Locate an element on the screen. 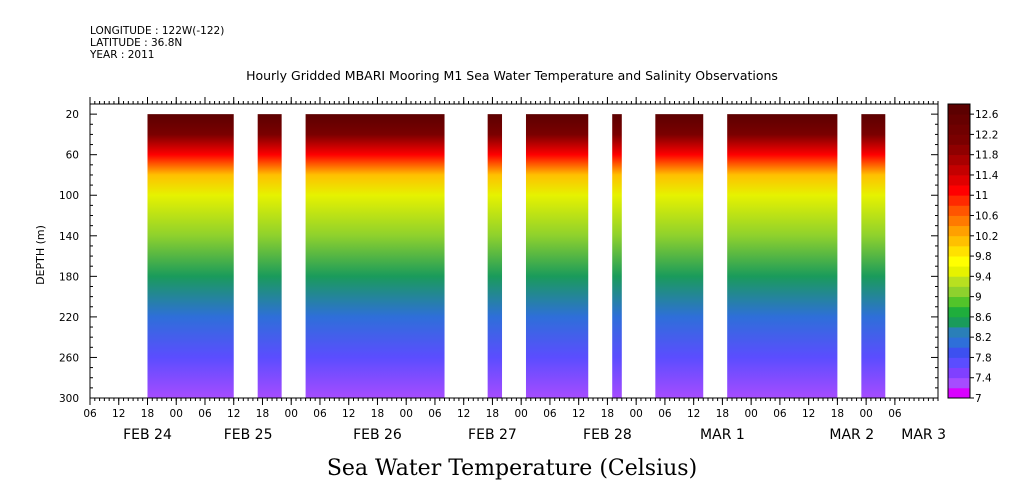 The width and height of the screenshot is (1009, 504). x-date-label: FEB 28 is located at coordinates (607, 435).